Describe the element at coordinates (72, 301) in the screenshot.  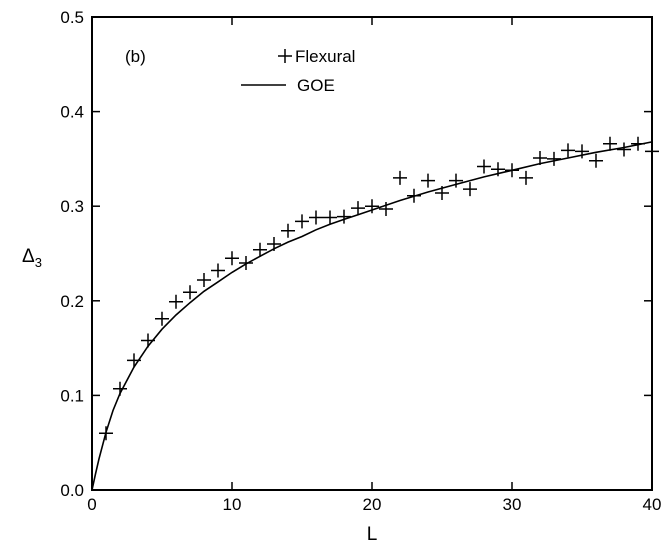
I see `y-tick-label: 0.2` at that location.